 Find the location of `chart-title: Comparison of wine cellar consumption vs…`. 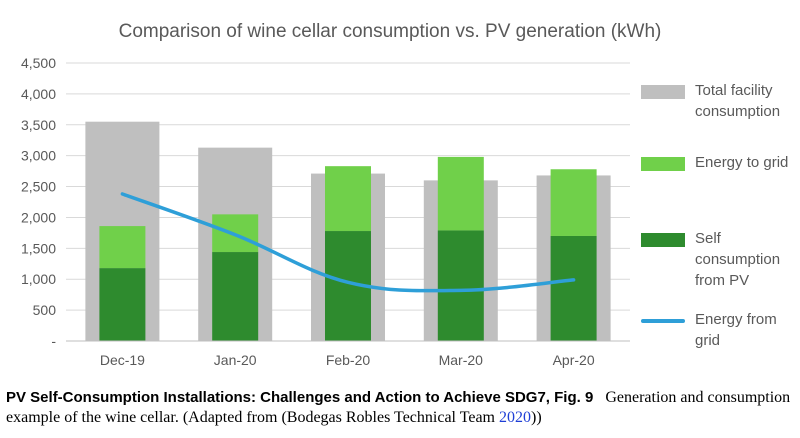

chart-title: Comparison of wine cellar consumption vs… is located at coordinates (390, 31).